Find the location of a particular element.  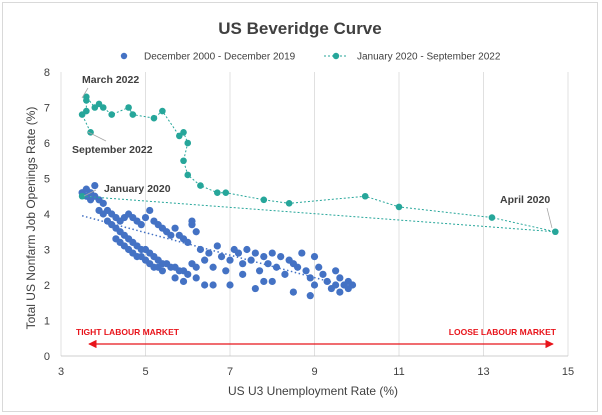

y-tick-label: 6 is located at coordinates (47, 144).